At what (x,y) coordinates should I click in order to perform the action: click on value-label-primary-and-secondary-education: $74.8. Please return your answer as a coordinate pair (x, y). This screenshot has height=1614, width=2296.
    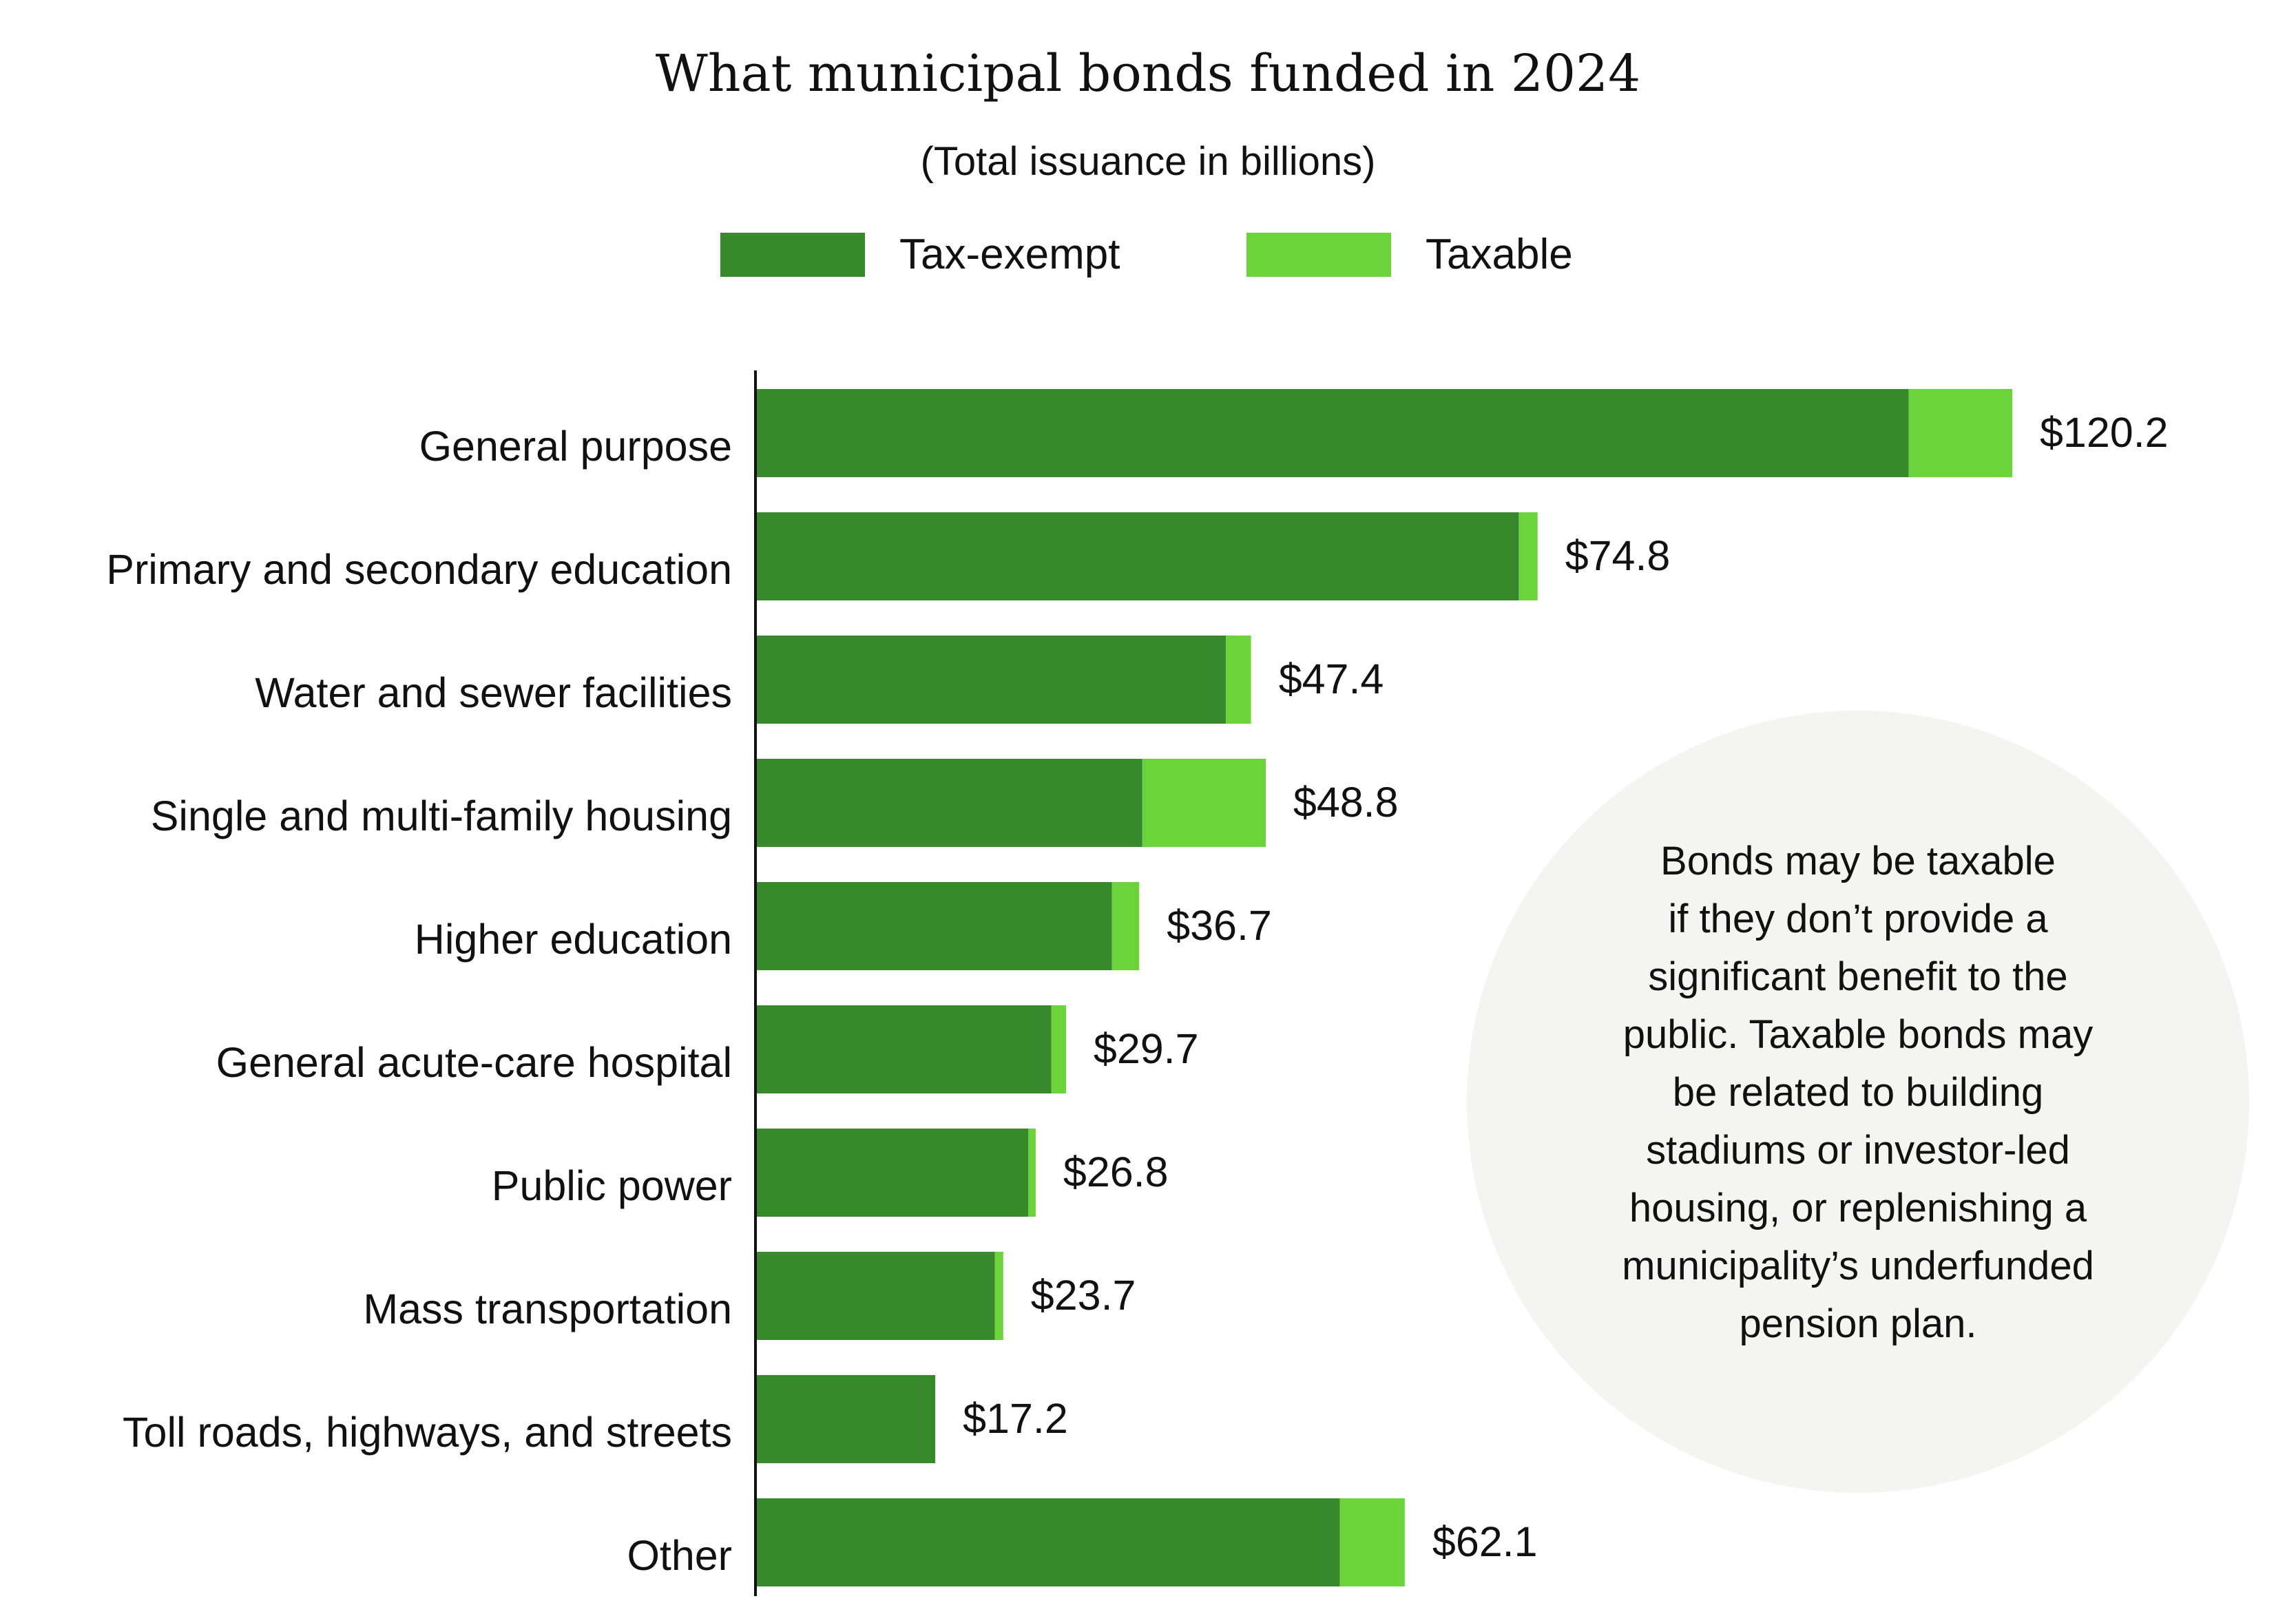
    Looking at the image, I should click on (1618, 555).